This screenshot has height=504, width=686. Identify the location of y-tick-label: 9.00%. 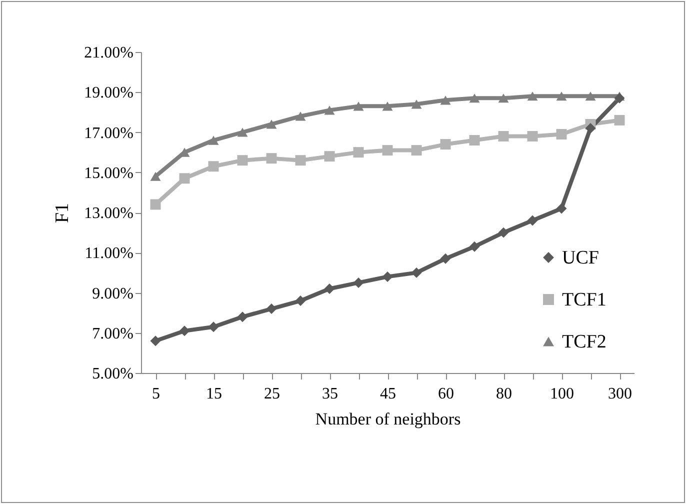
(113, 293).